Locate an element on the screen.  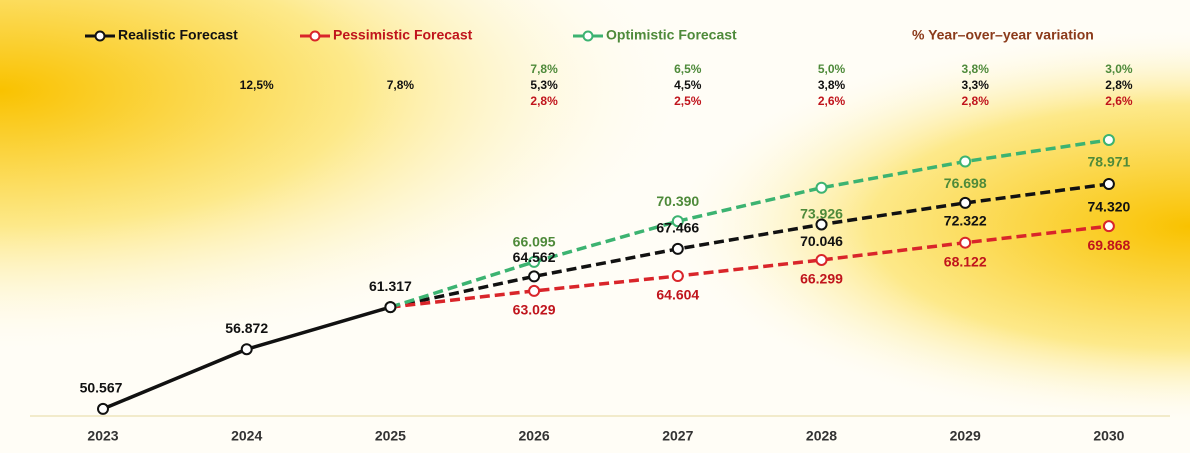
data-label: 67.466 is located at coordinates (677, 228).